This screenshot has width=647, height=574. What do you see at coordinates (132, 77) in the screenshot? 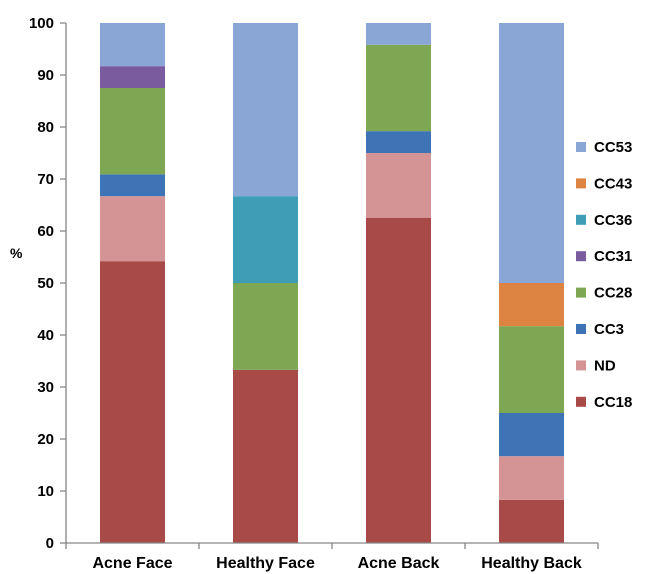
I see `bar-segment-cc31` at bounding box center [132, 77].